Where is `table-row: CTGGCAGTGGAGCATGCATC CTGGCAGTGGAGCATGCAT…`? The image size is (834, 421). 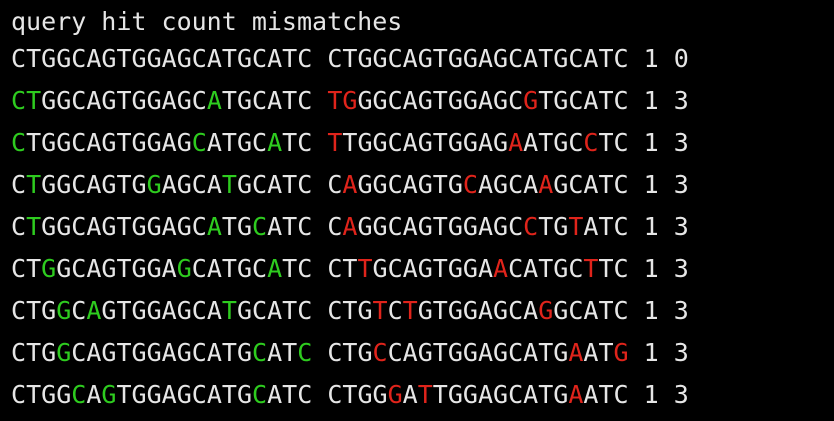
table-row: CTGGCAGTGGAGCATGCATC CTGGCAGTGGAGCATGCAT… is located at coordinates (422, 64).